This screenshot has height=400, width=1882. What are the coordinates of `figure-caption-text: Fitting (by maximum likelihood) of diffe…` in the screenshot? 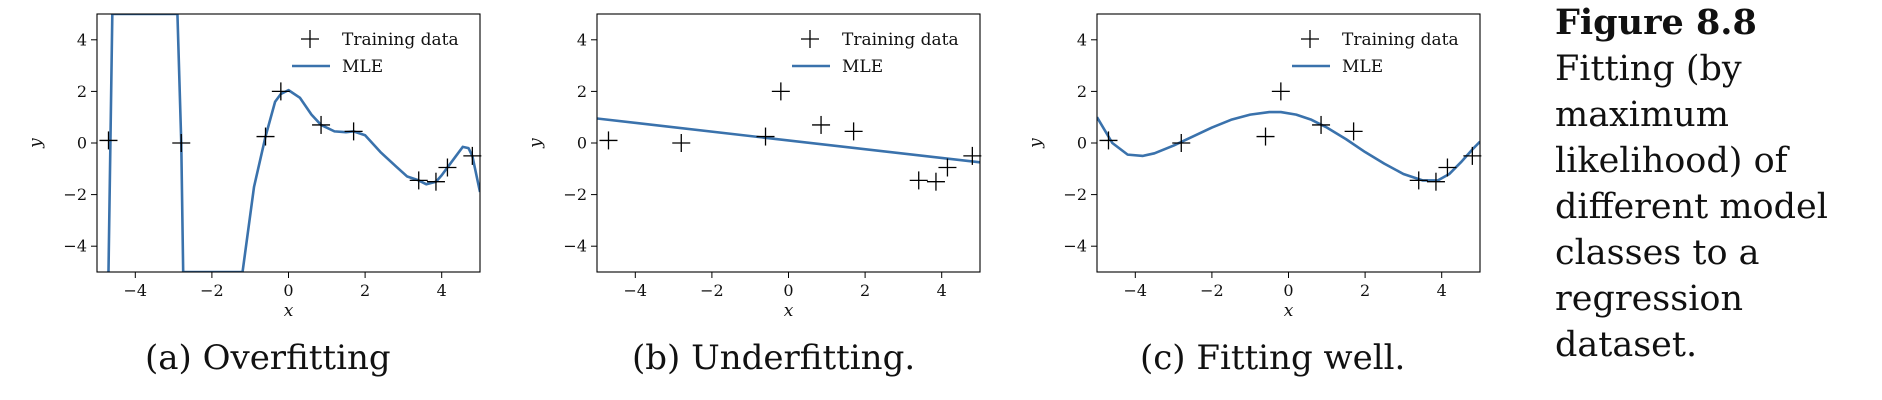 It's located at (1691, 207).